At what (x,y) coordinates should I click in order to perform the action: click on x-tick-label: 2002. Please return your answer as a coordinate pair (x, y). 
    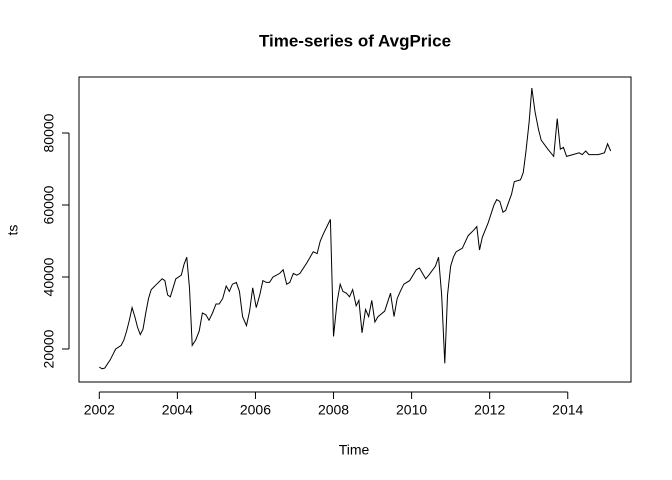
    Looking at the image, I should click on (99, 410).